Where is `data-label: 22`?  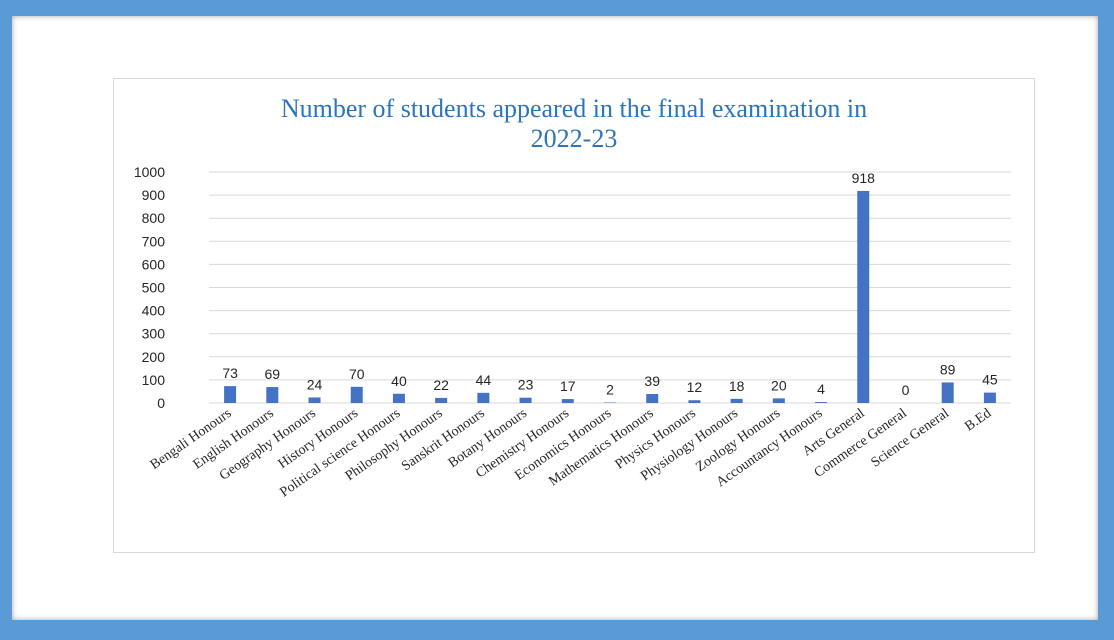
data-label: 22 is located at coordinates (441, 385).